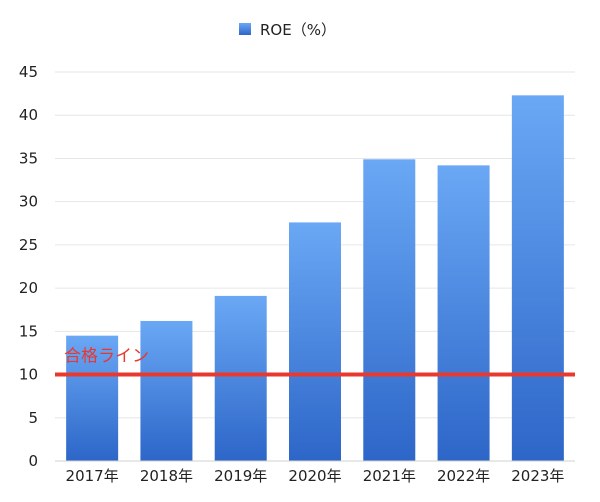 This screenshot has width=600, height=502. What do you see at coordinates (537, 476) in the screenshot?
I see `x-tick-label: 2023年` at bounding box center [537, 476].